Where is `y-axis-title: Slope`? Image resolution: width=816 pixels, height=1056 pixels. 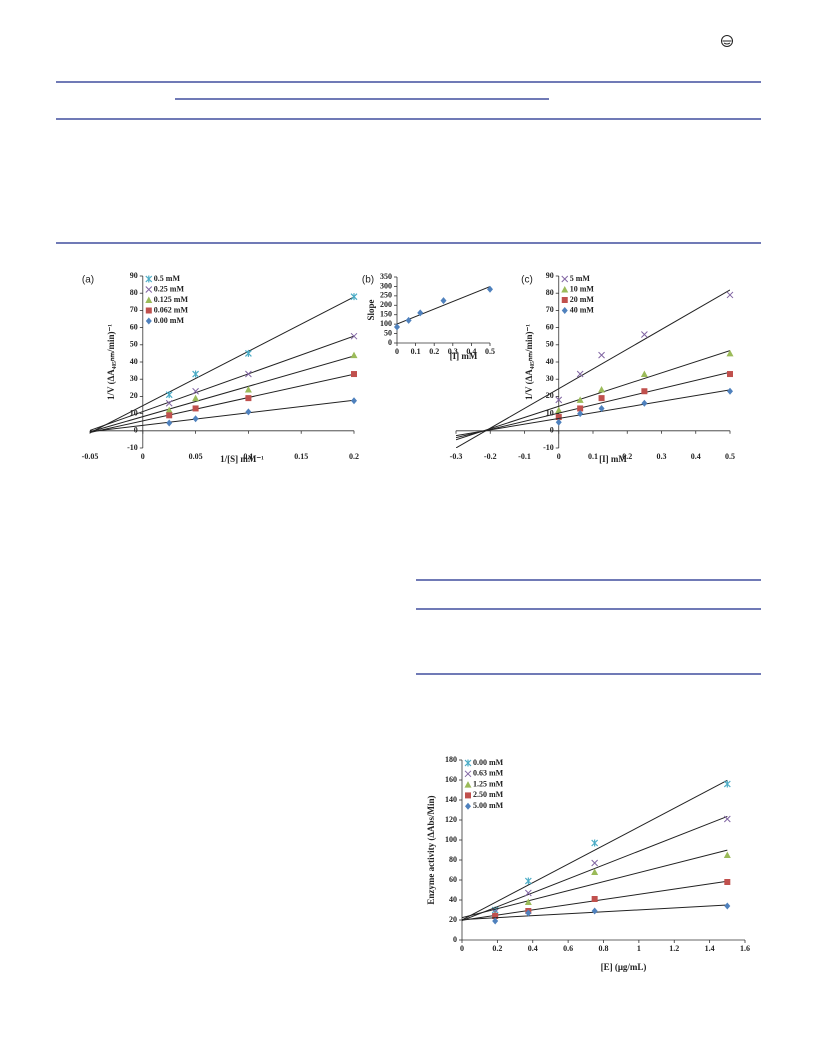 y-axis-title: Slope is located at coordinates (371, 309).